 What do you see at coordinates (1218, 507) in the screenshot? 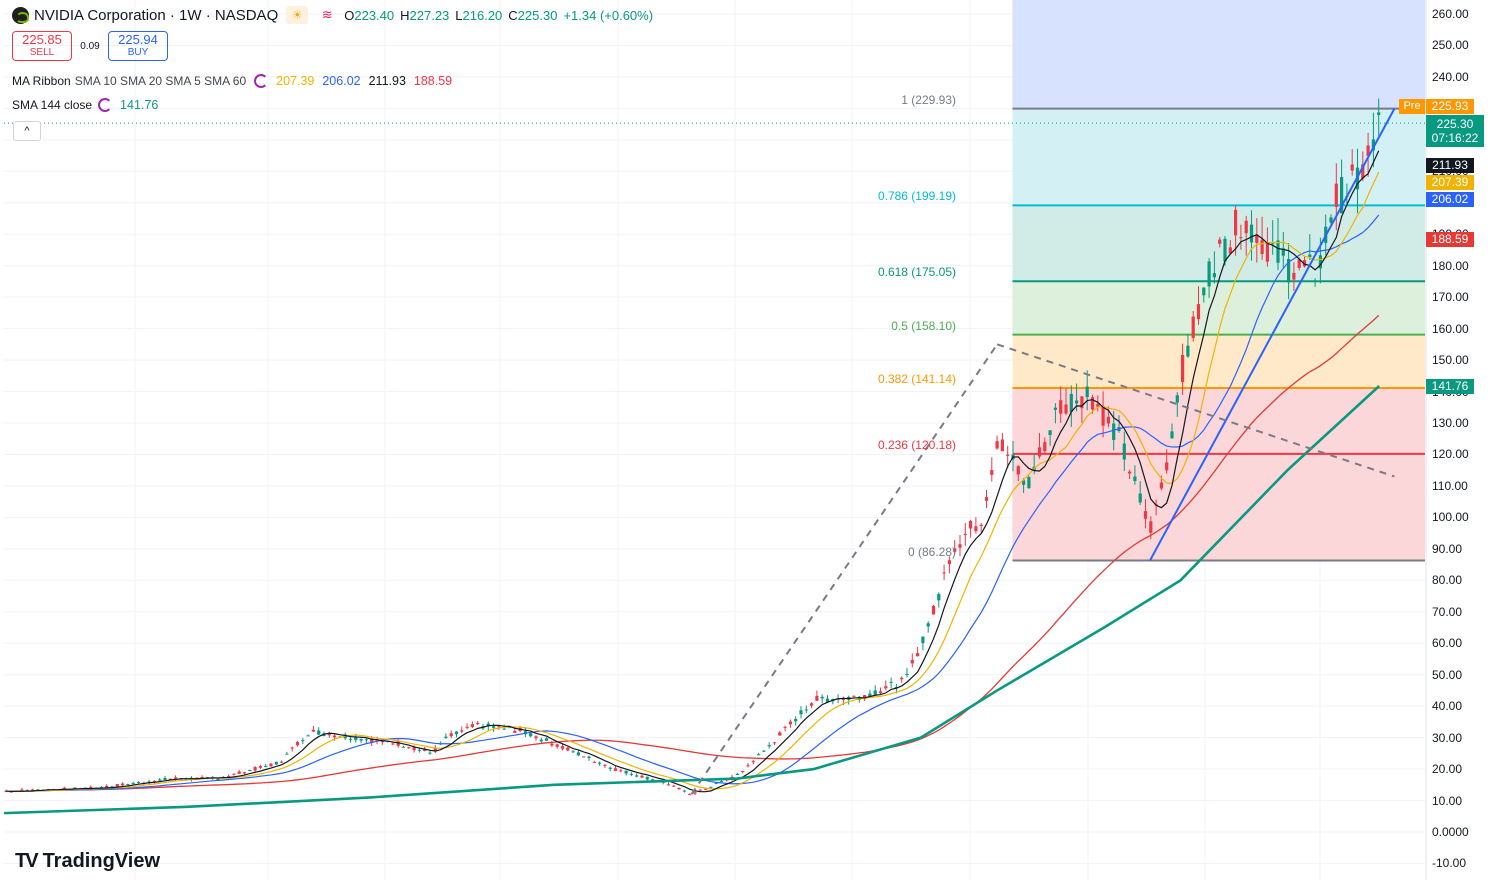
I see `fib-zone` at bounding box center [1218, 507].